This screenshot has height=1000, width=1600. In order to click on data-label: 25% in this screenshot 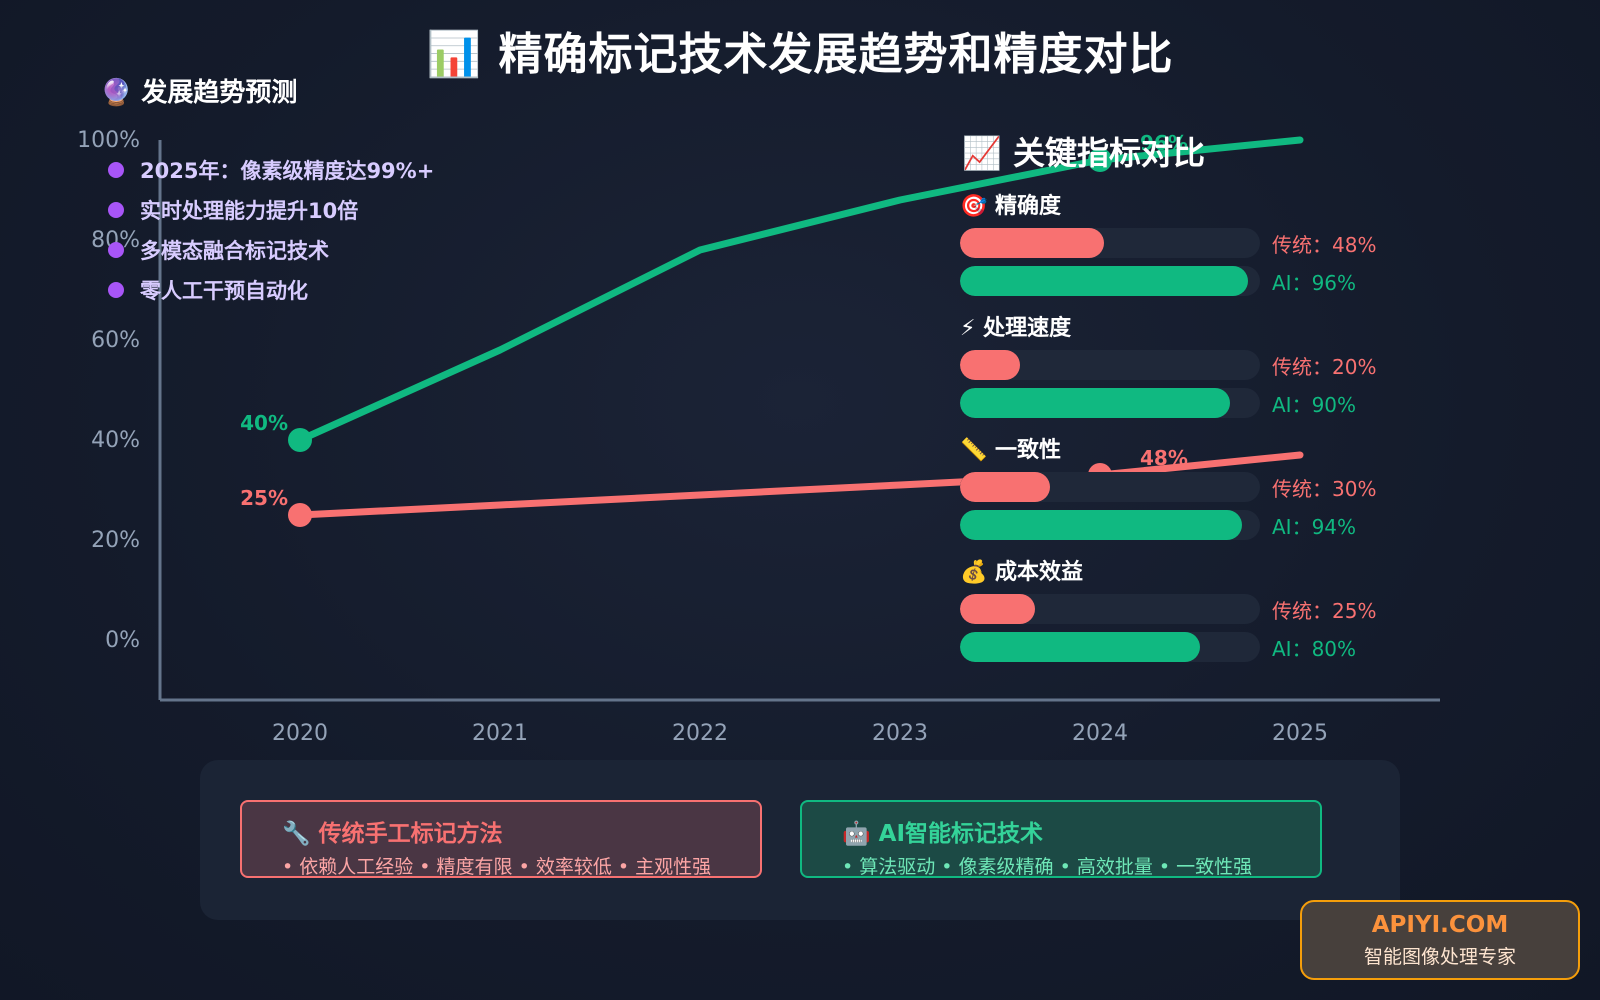, I will do `click(264, 498)`.